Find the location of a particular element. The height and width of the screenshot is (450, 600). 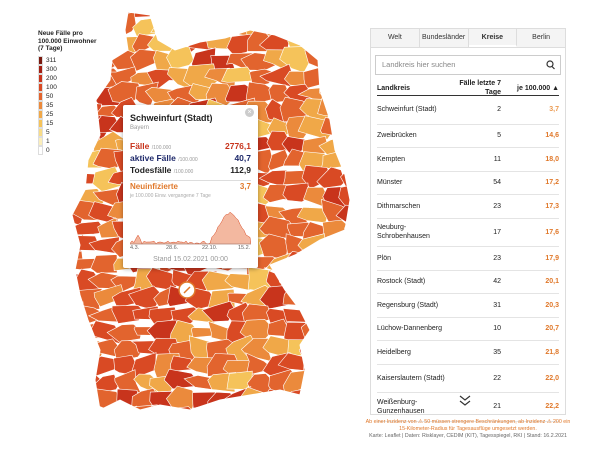

table-row: Rostock (Stadt) 42 20,1 is located at coordinates (468, 282).